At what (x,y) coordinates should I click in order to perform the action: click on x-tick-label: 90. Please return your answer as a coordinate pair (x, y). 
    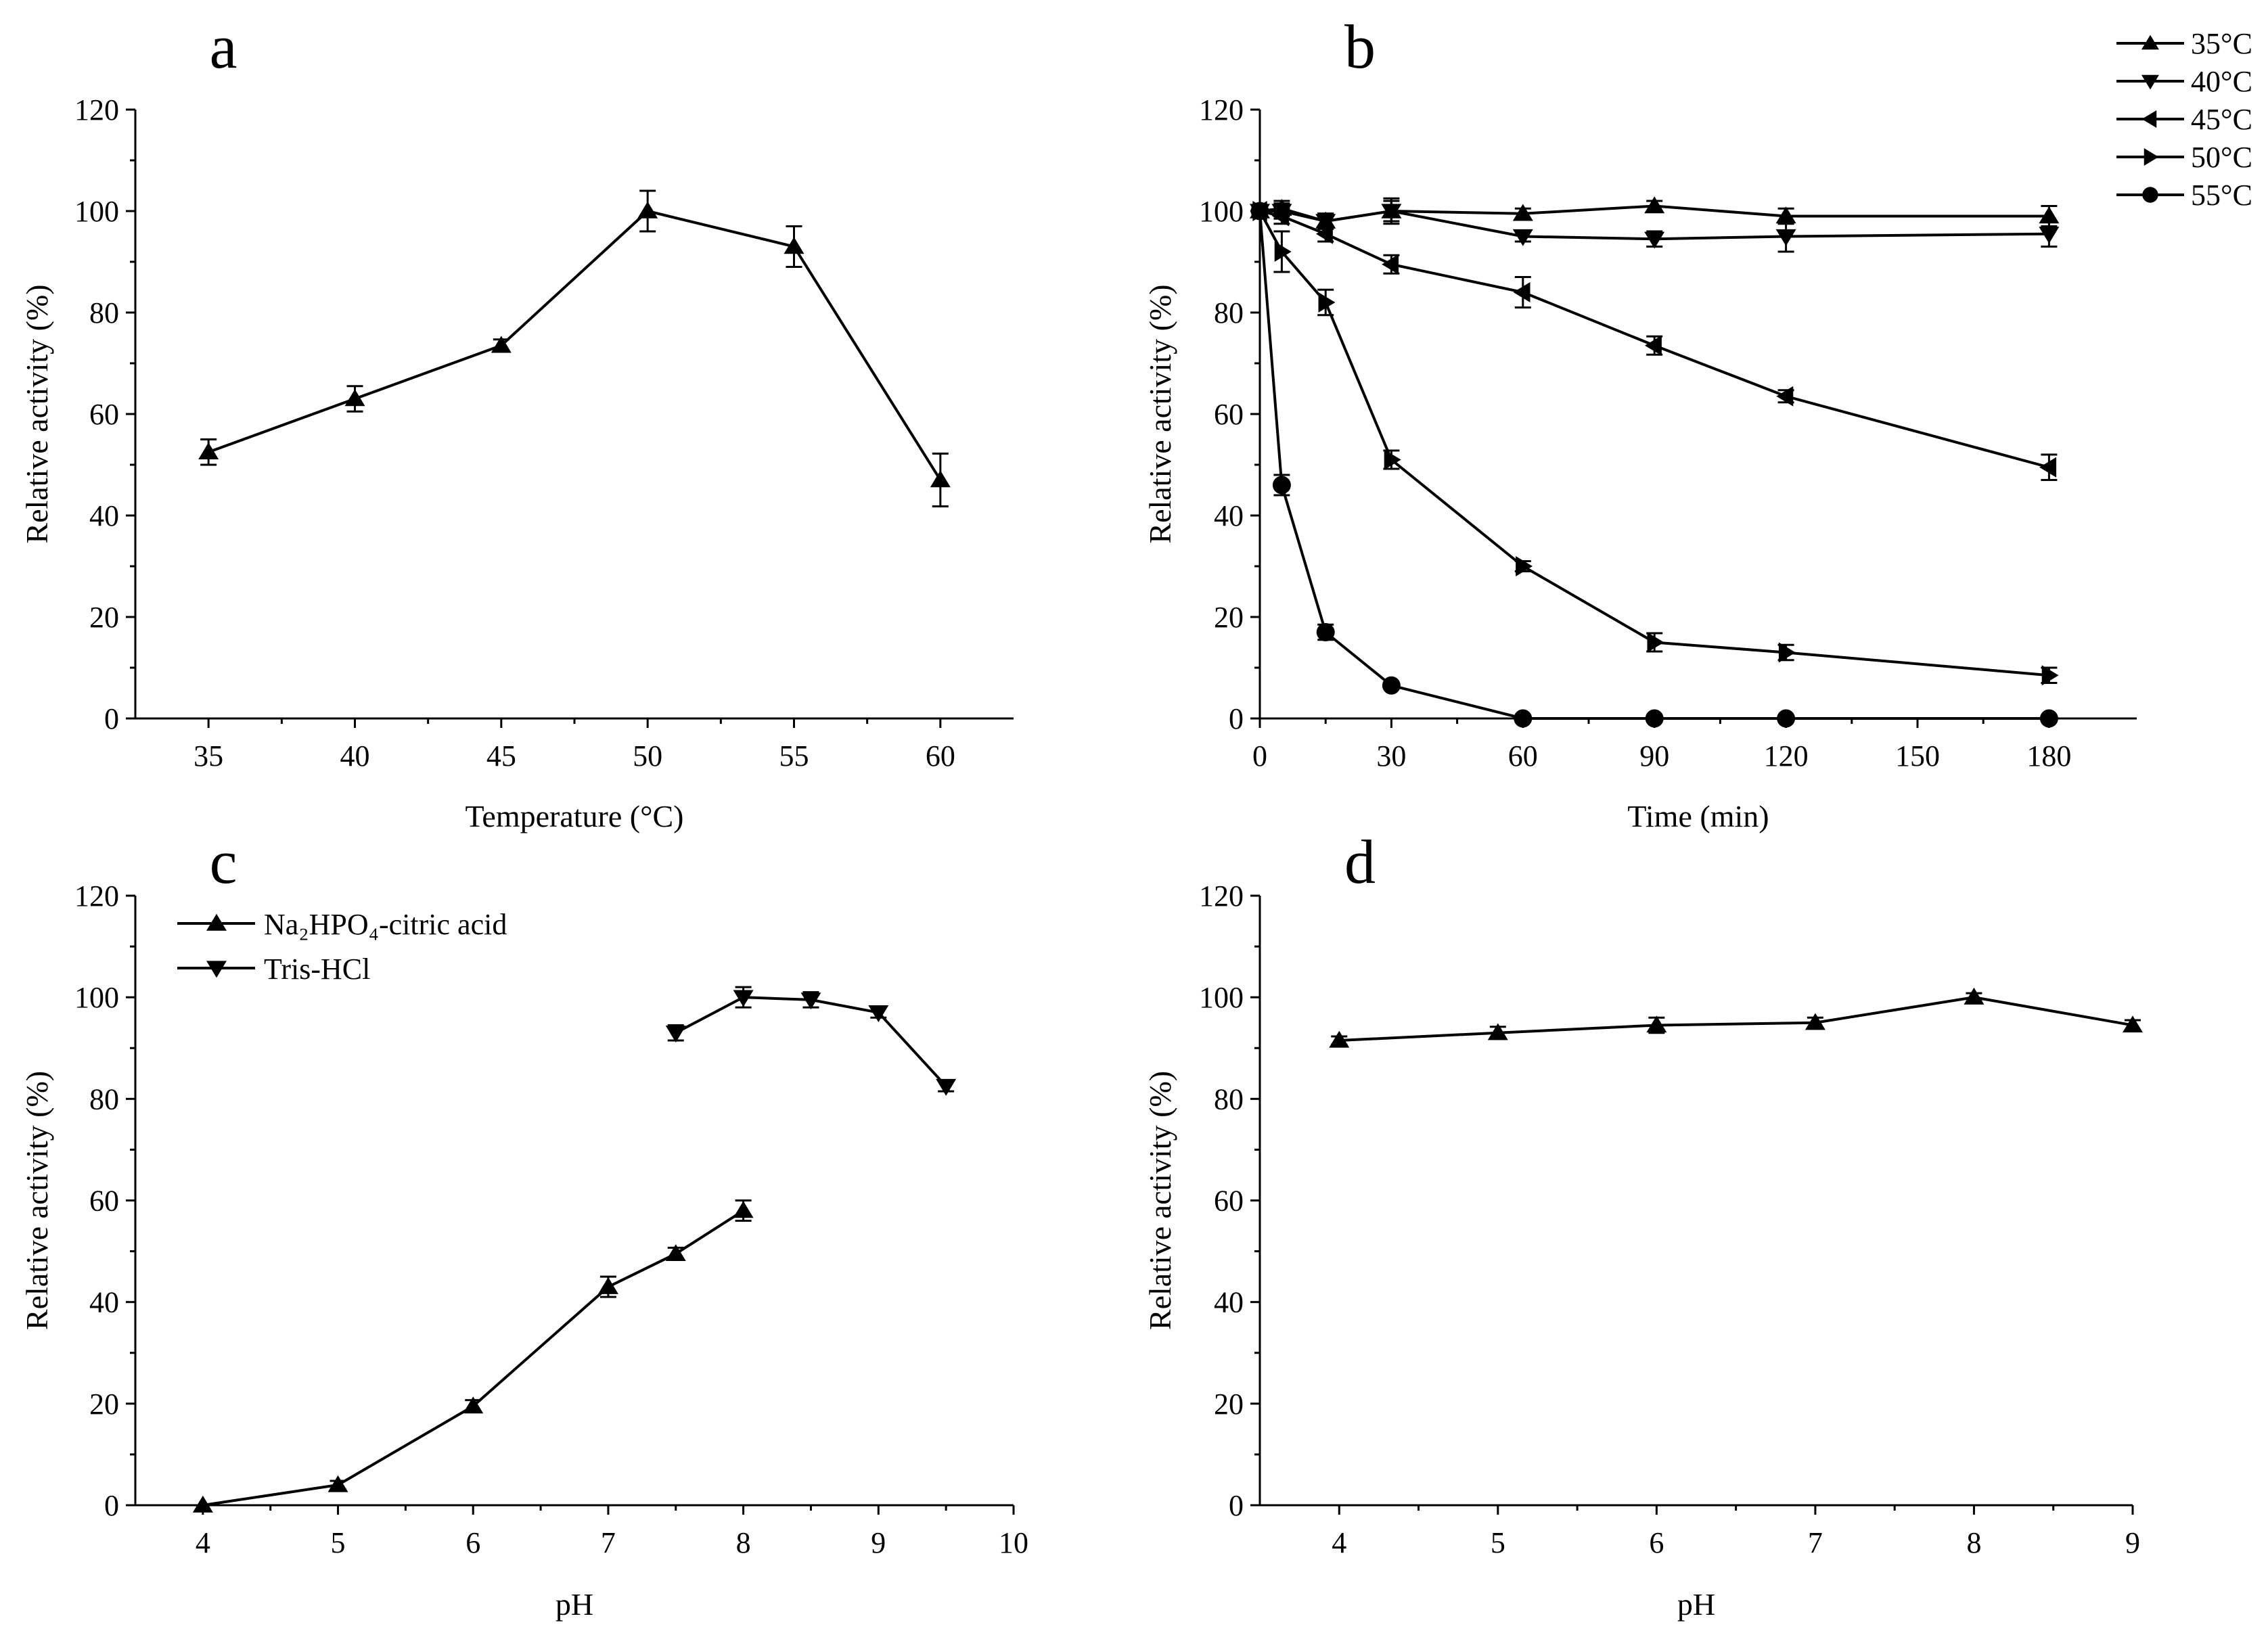
    Looking at the image, I should click on (1654, 756).